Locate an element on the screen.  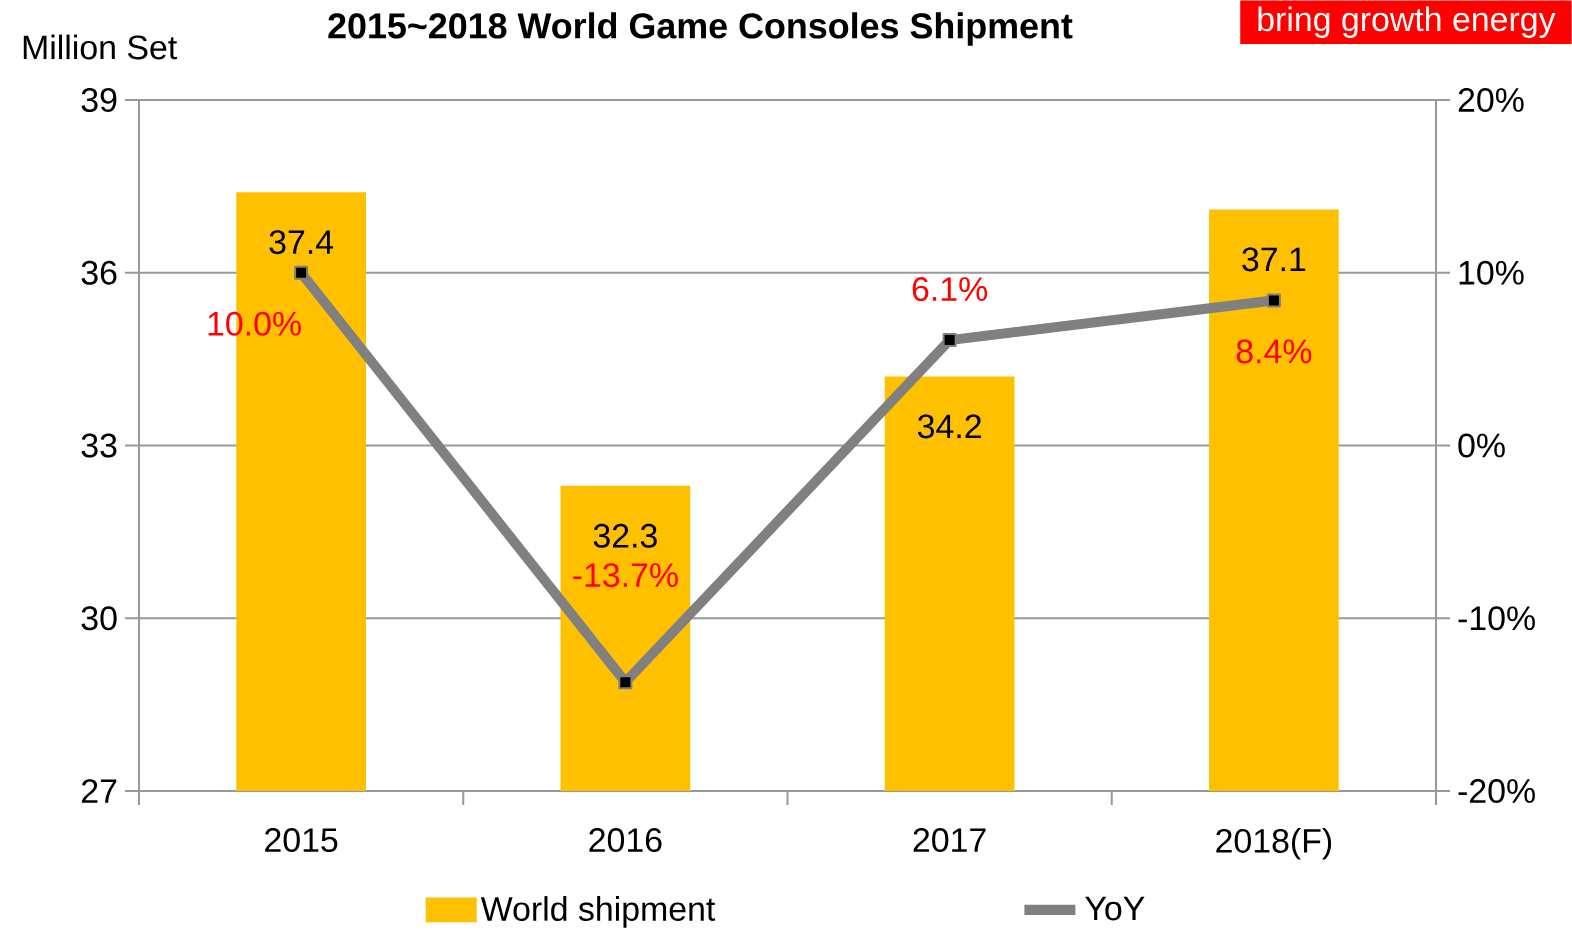
y-tick-label: 36 is located at coordinates (99, 272).